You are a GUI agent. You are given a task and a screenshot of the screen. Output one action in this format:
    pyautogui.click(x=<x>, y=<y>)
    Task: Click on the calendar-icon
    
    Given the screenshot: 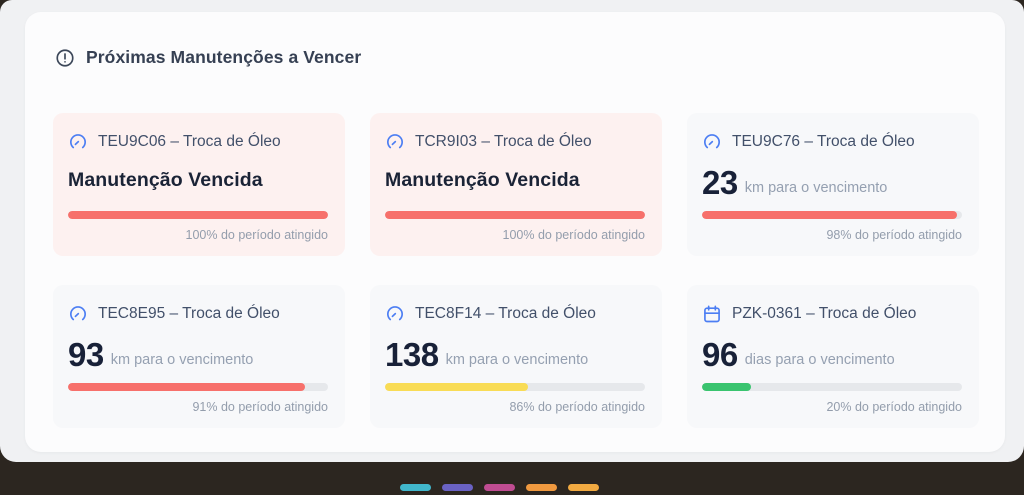 What is the action you would take?
    pyautogui.click(x=712, y=314)
    